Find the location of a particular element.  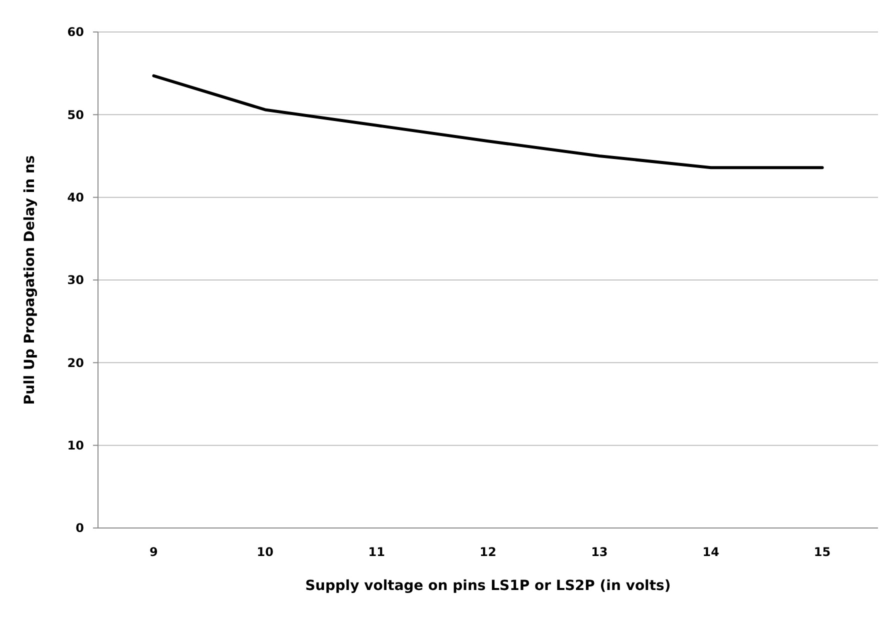

y-tick-label: 0 is located at coordinates (80, 528).